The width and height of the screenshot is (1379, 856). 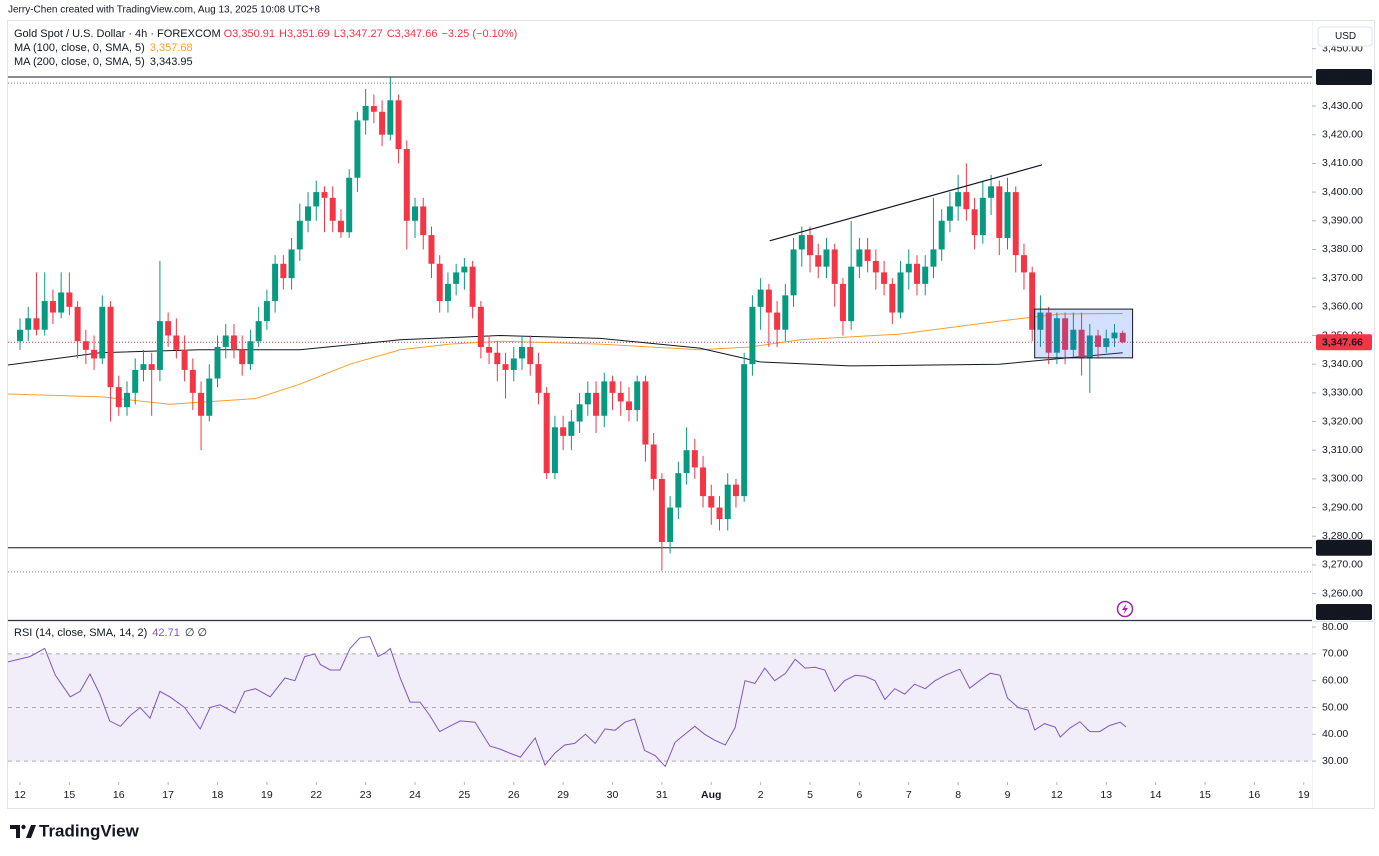 What do you see at coordinates (23, 831) in the screenshot?
I see `brand-logo` at bounding box center [23, 831].